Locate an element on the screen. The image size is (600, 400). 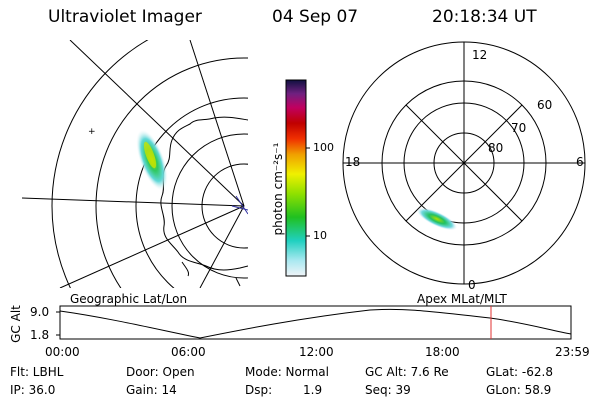
gain-info: Gain: 14 is located at coordinates (151, 390).